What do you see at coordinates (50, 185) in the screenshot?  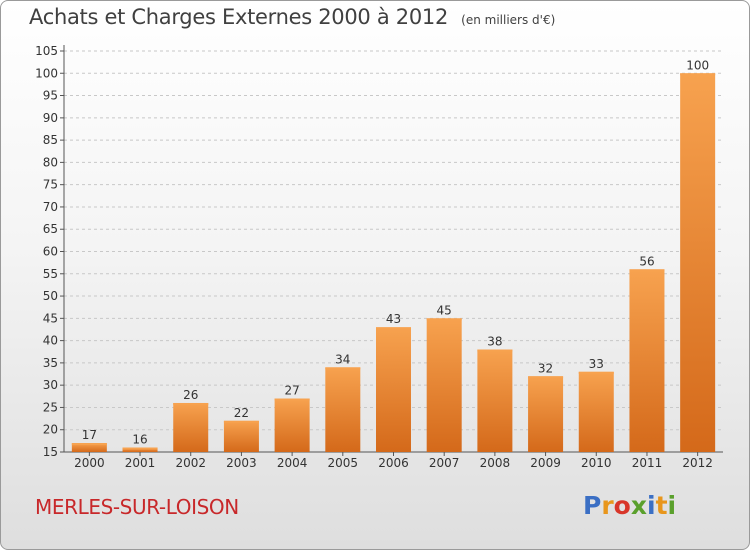 I see `y-tick-label: 75` at bounding box center [50, 185].